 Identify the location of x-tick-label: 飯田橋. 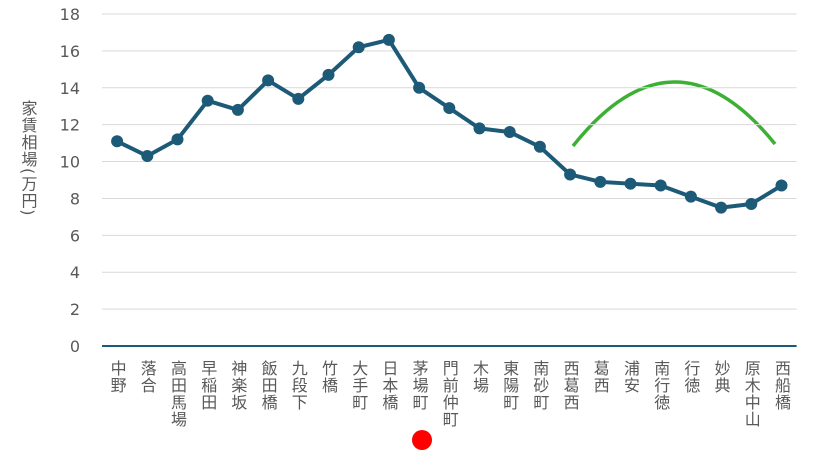
(268, 385).